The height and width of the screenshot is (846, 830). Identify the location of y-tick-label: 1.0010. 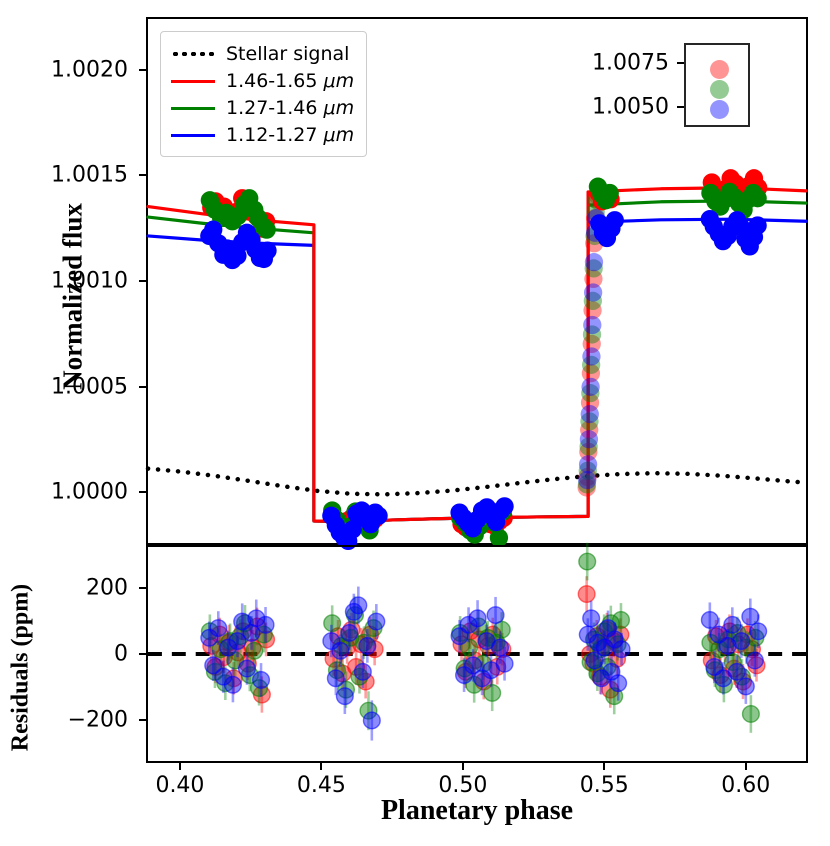
(89, 281).